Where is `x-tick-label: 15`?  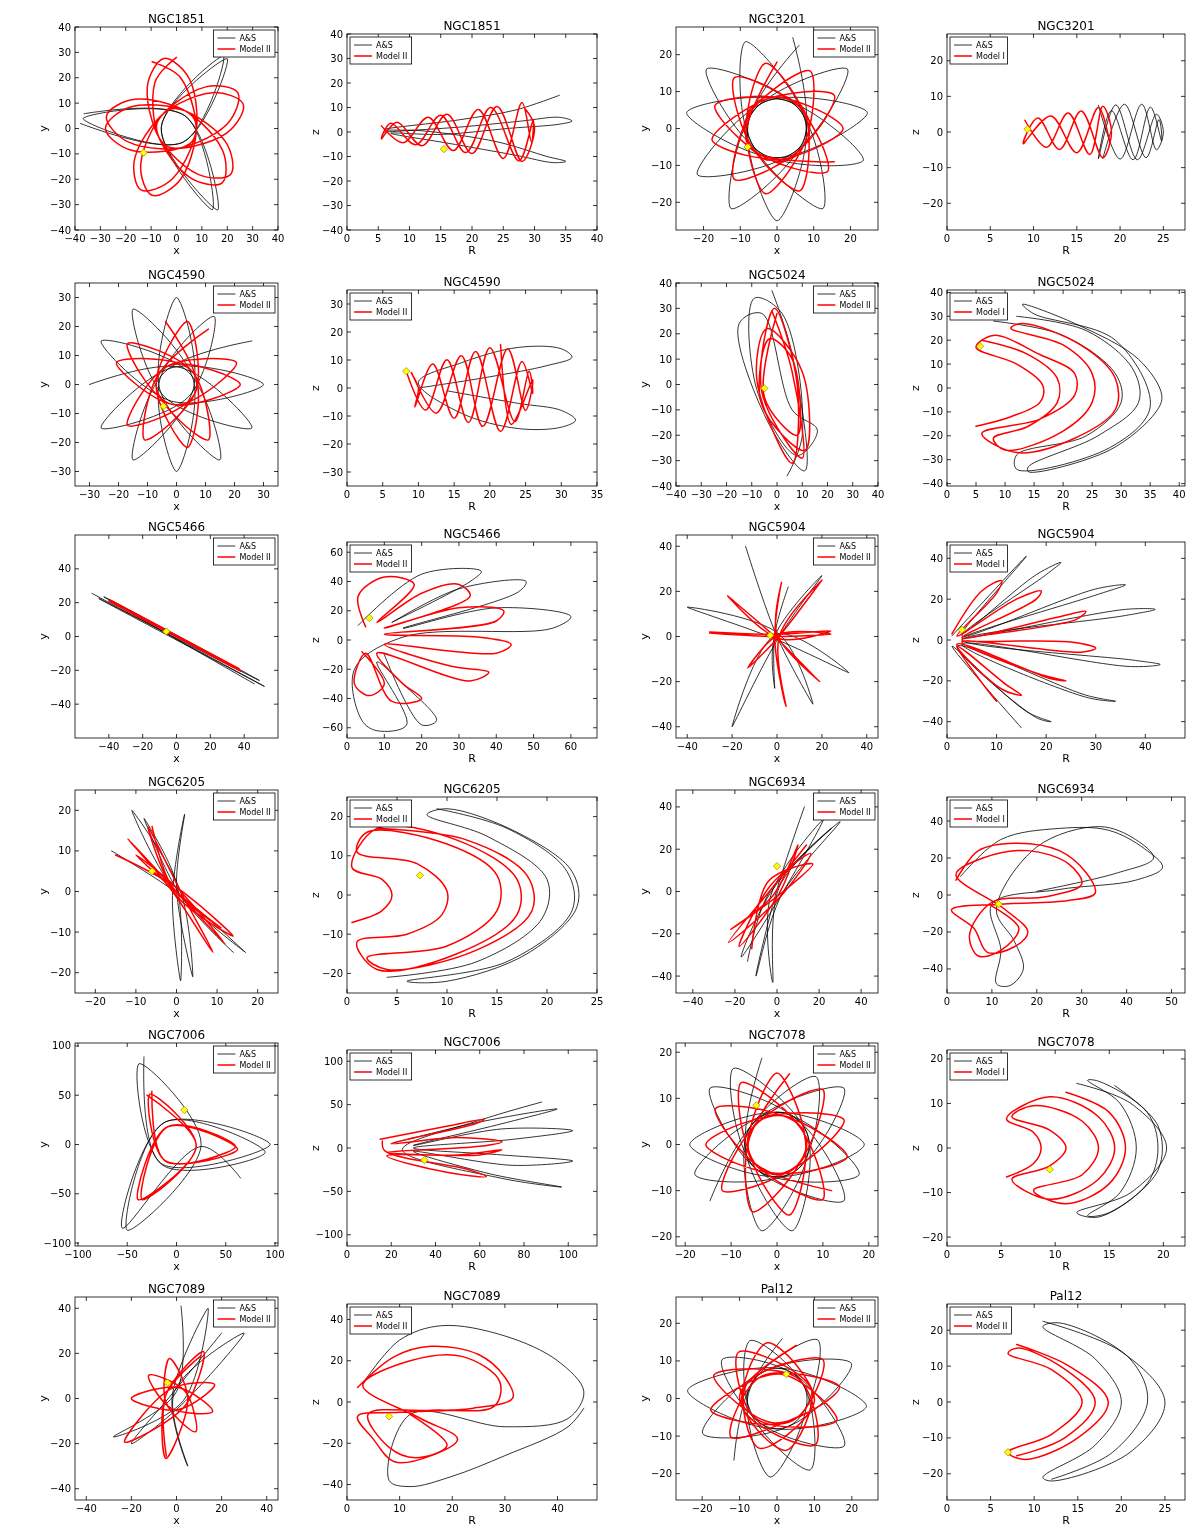 x-tick-label: 15 is located at coordinates (1109, 1254).